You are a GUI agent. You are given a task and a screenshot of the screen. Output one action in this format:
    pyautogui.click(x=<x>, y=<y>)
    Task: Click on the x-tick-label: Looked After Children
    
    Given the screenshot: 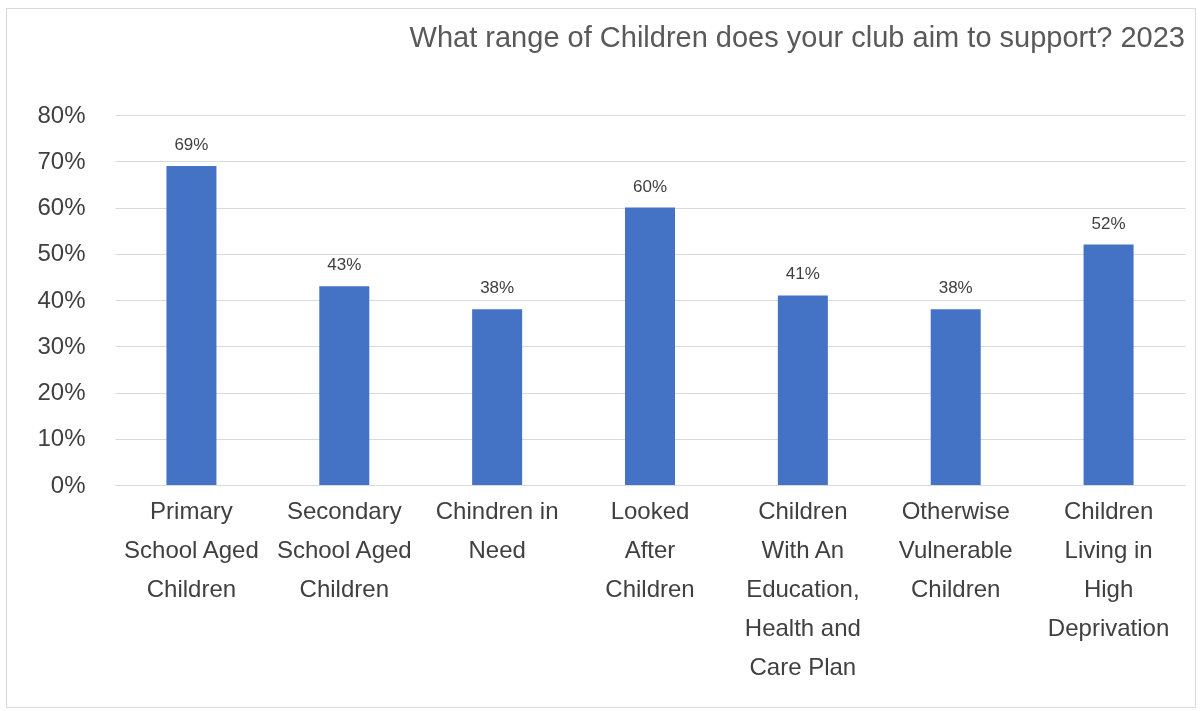 What is the action you would take?
    pyautogui.click(x=650, y=549)
    